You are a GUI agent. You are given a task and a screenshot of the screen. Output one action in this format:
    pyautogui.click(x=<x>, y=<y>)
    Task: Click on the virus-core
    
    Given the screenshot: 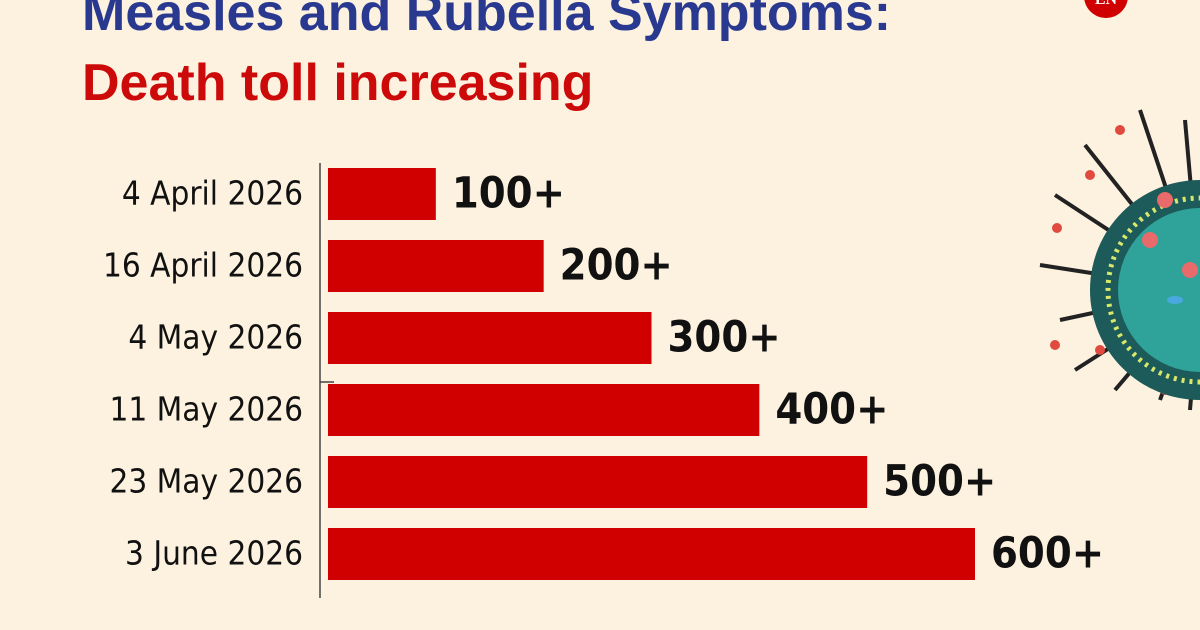 What is the action you would take?
    pyautogui.click(x=1159, y=290)
    